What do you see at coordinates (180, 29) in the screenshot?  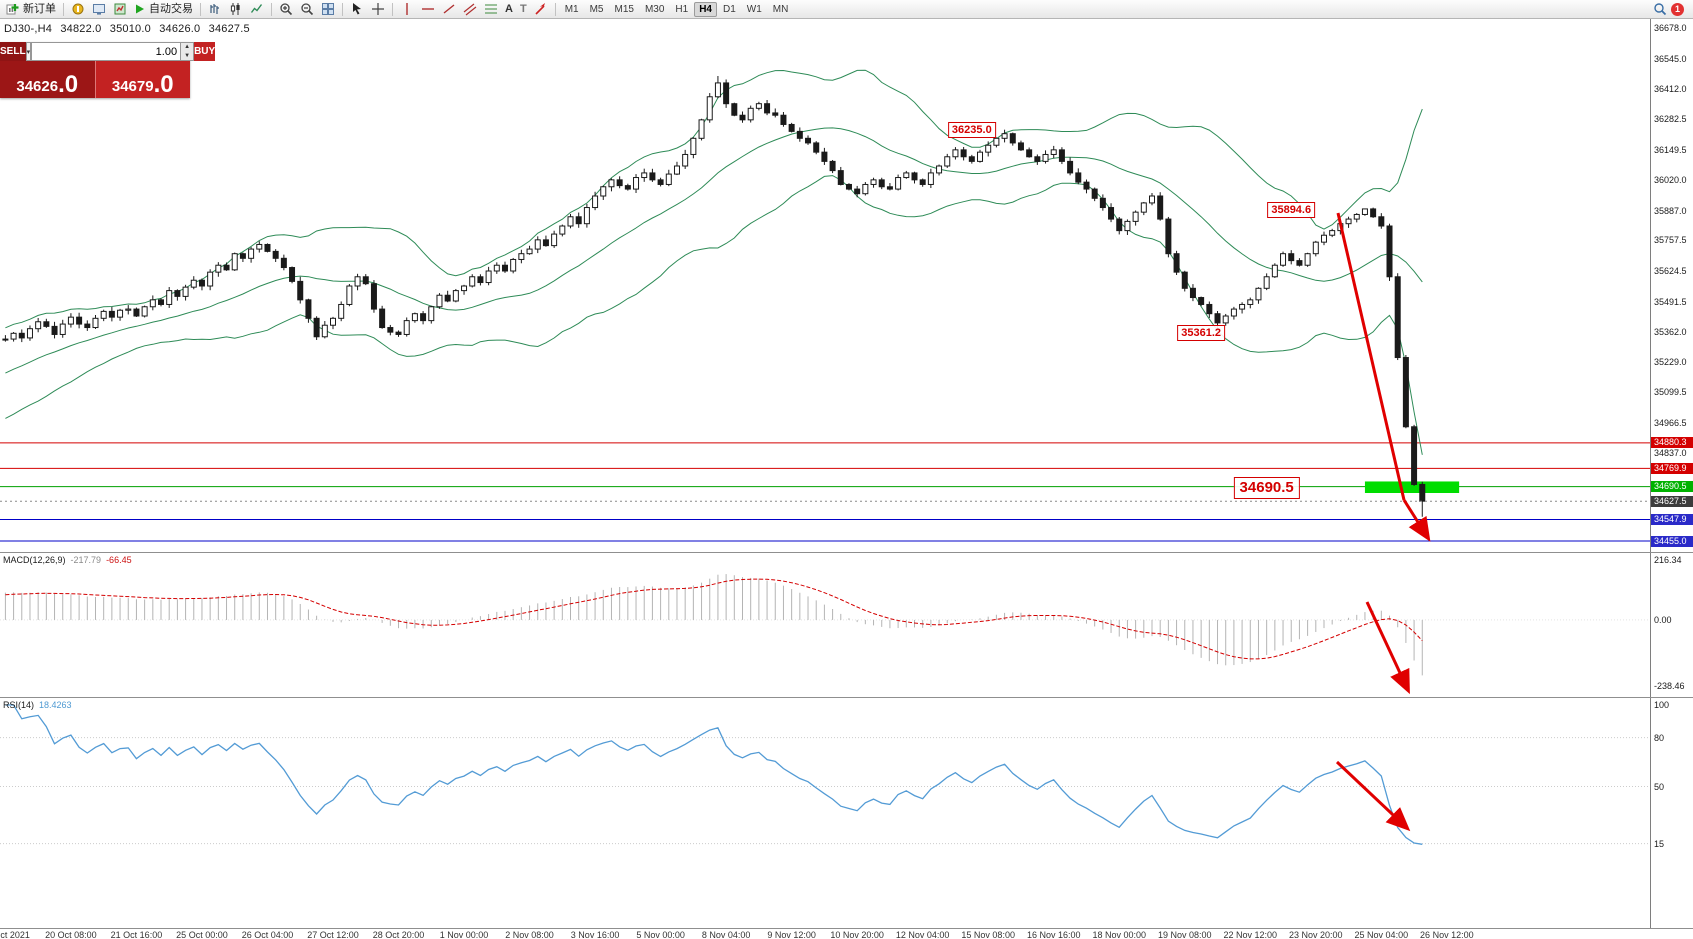 I see `ohlc-low: 34626.0` at bounding box center [180, 29].